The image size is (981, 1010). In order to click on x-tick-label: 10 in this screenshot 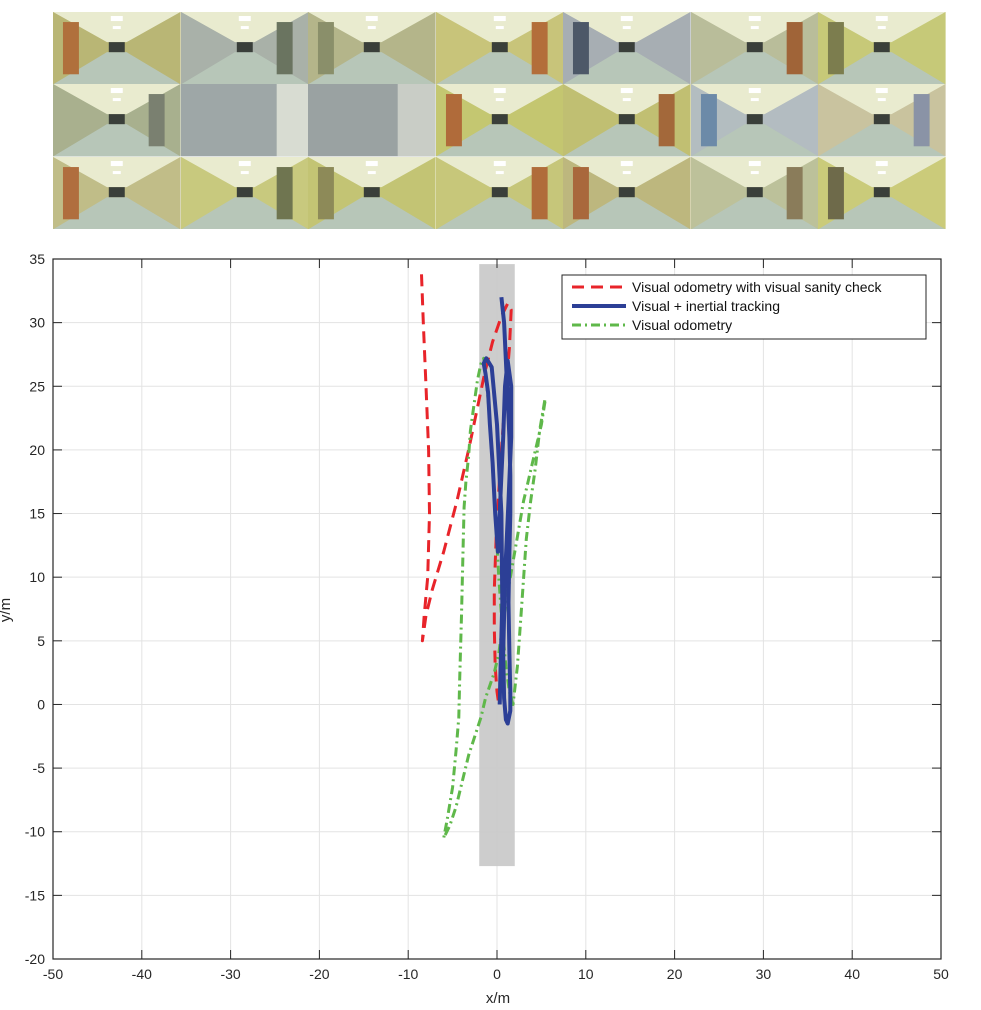, I will do `click(586, 974)`.